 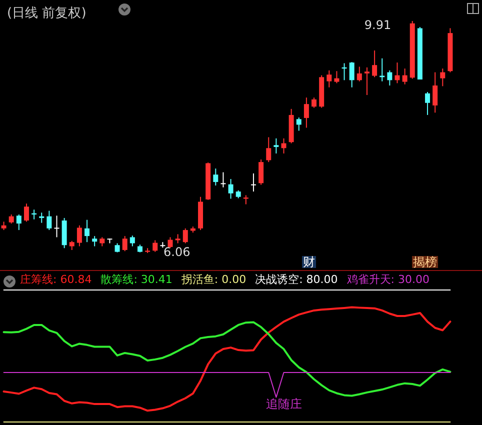 What do you see at coordinates (177, 252) in the screenshot?
I see `annotation: 6.06` at bounding box center [177, 252].